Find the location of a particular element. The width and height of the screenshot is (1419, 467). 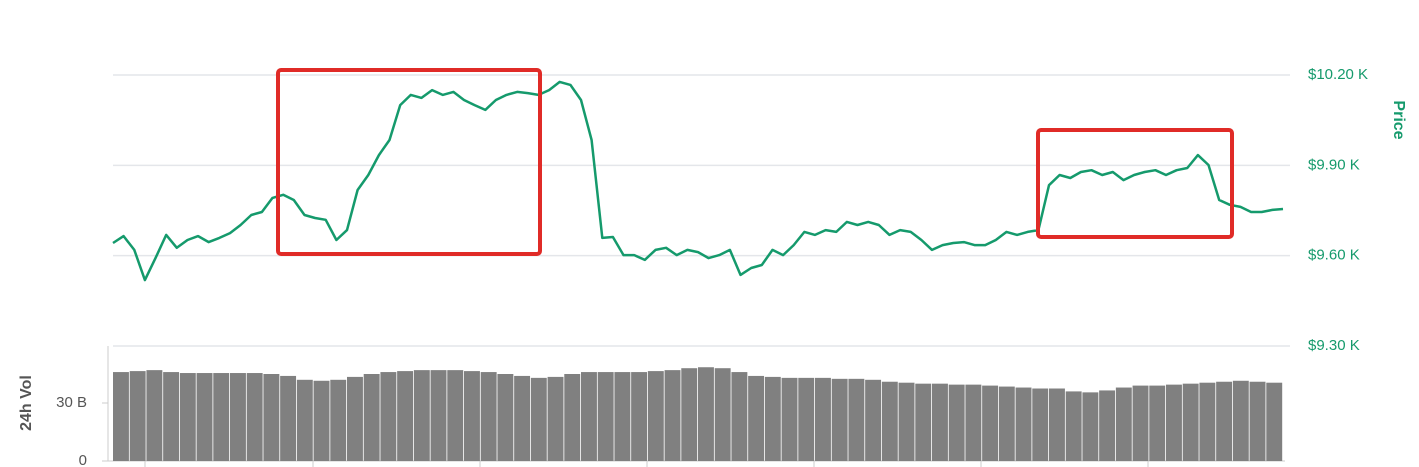

y-tick-label: $10.20 K is located at coordinates (1338, 74).